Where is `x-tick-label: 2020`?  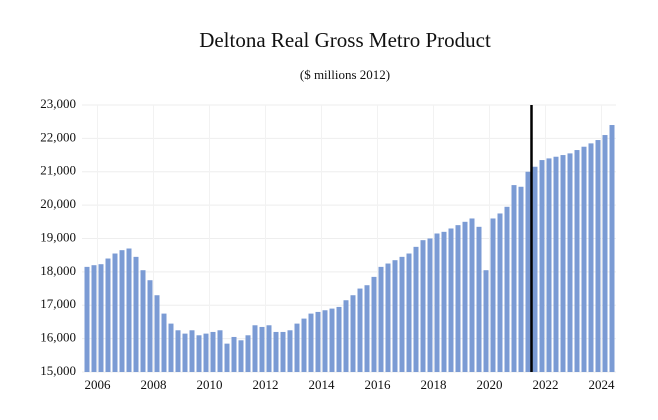
x-tick-label: 2020 is located at coordinates (490, 384).